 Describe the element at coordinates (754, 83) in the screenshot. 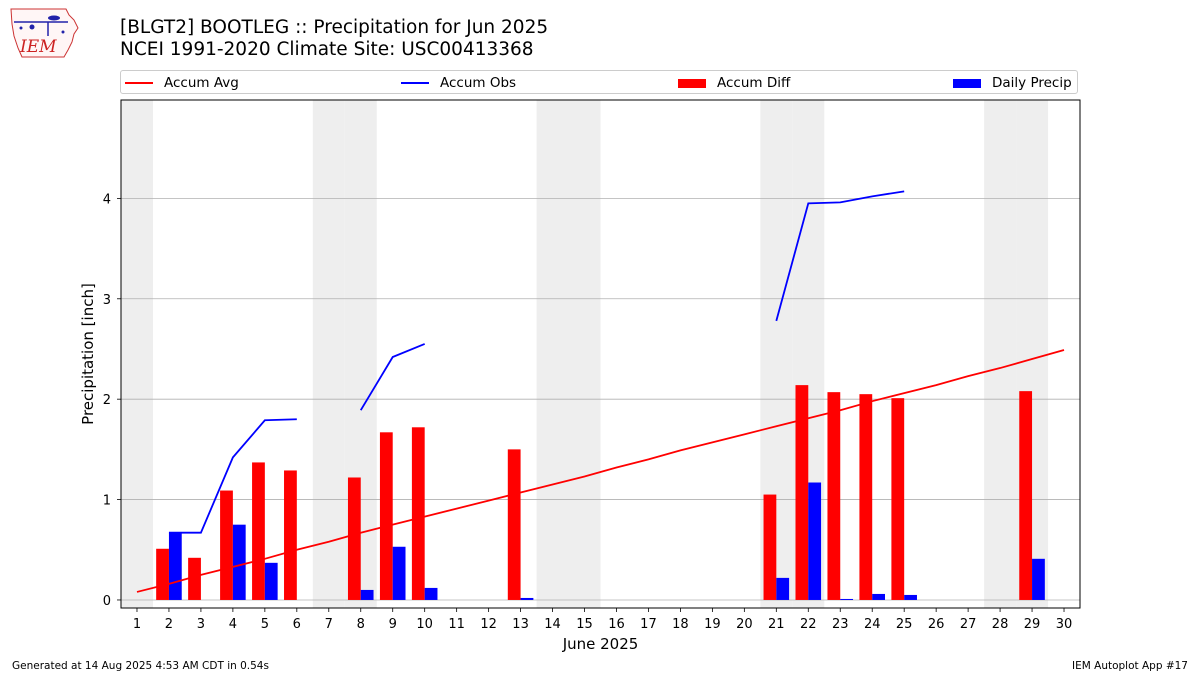

I see `legend-label: Accum Diff` at that location.